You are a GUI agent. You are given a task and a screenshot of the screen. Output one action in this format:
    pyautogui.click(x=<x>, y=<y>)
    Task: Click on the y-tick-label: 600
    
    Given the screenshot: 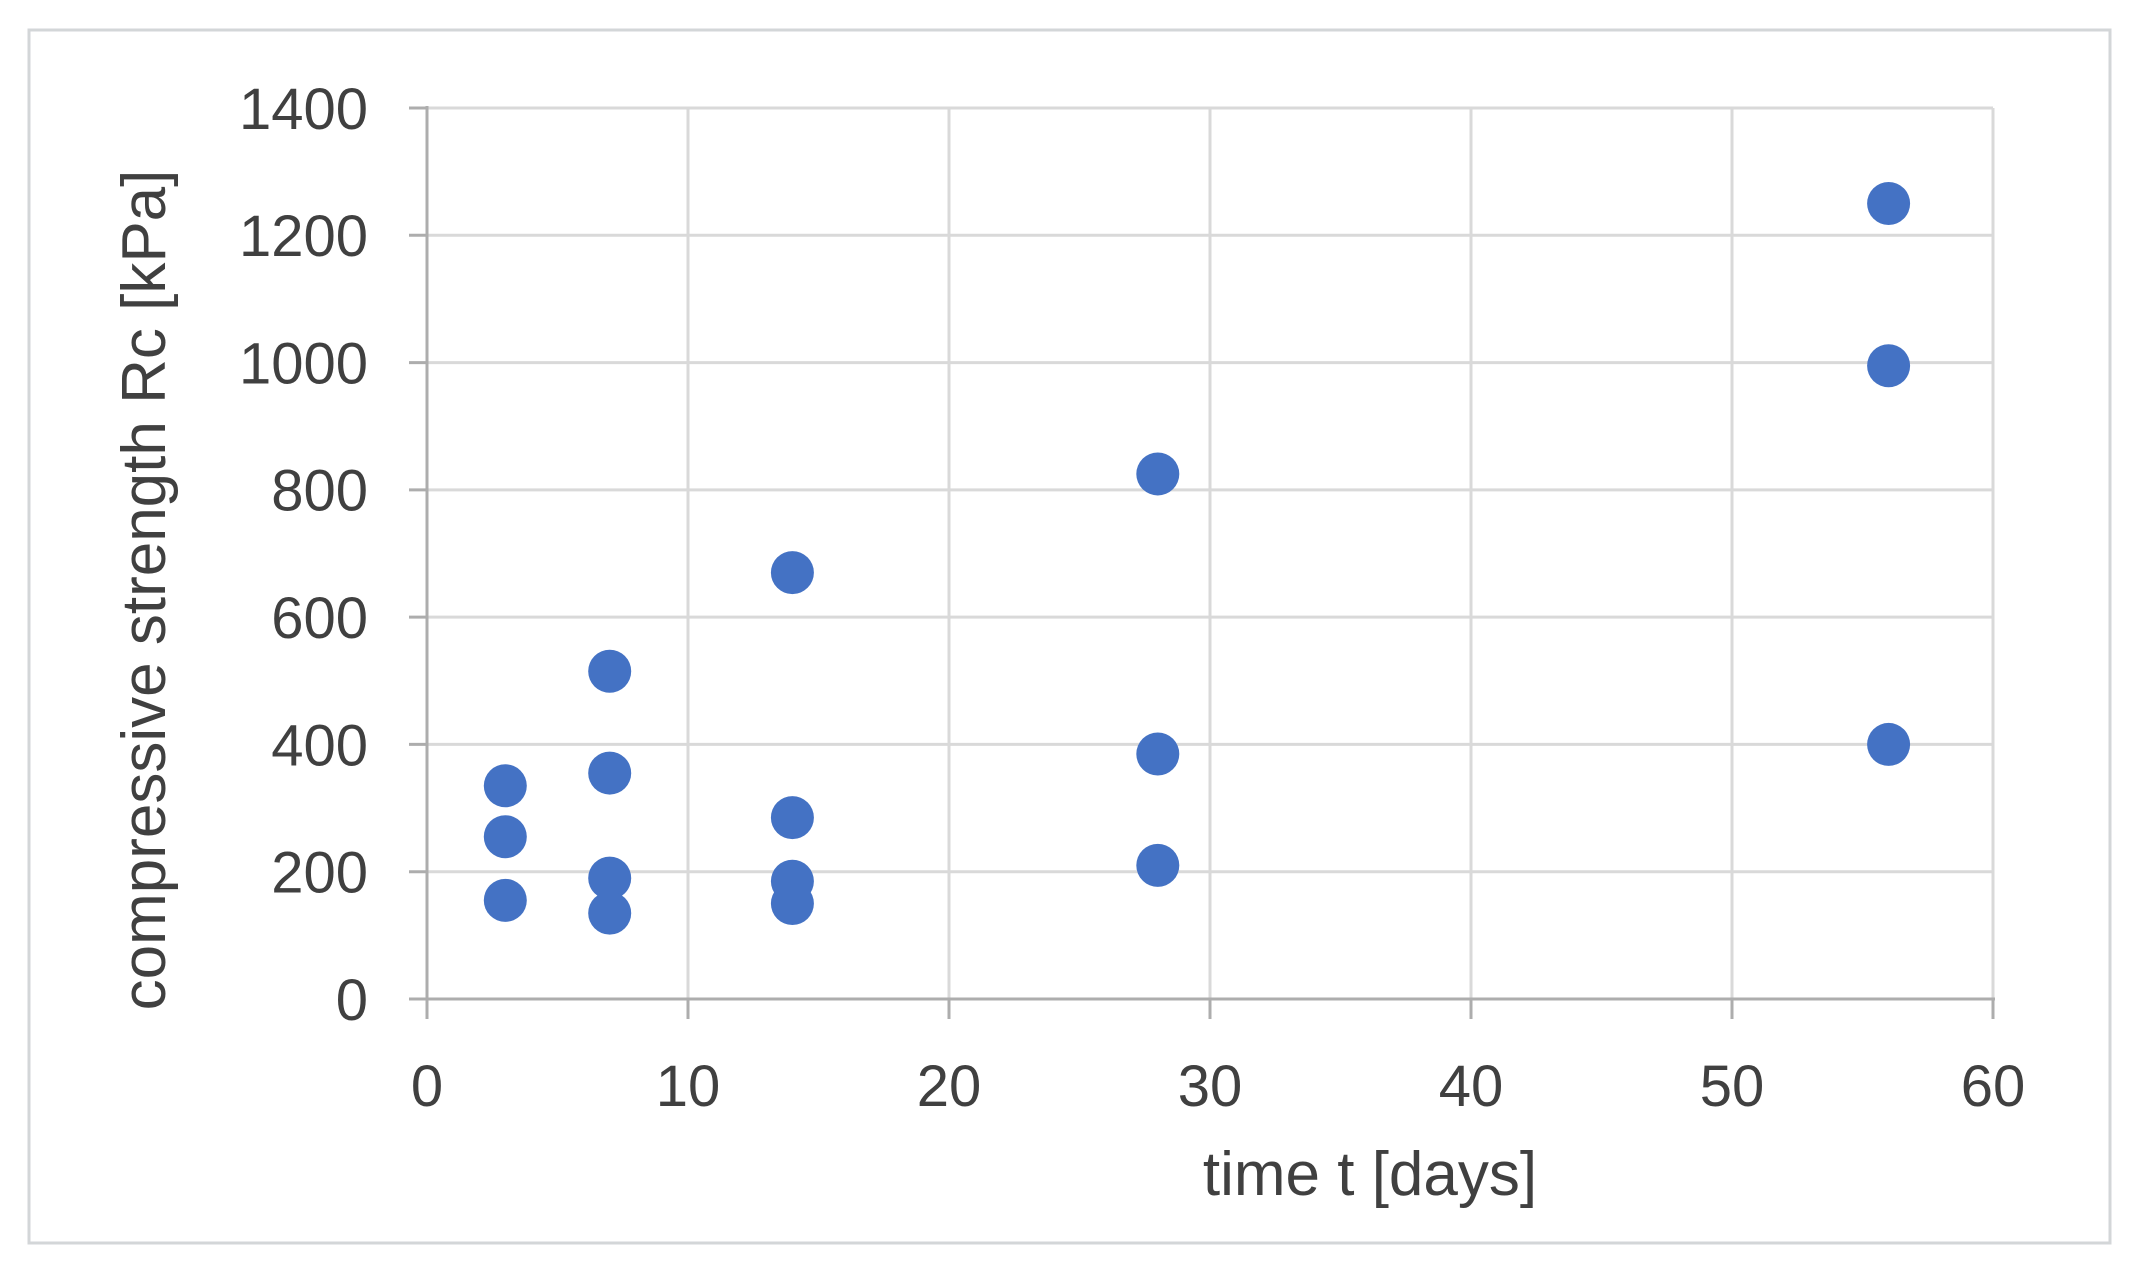 What is the action you would take?
    pyautogui.click(x=319, y=618)
    